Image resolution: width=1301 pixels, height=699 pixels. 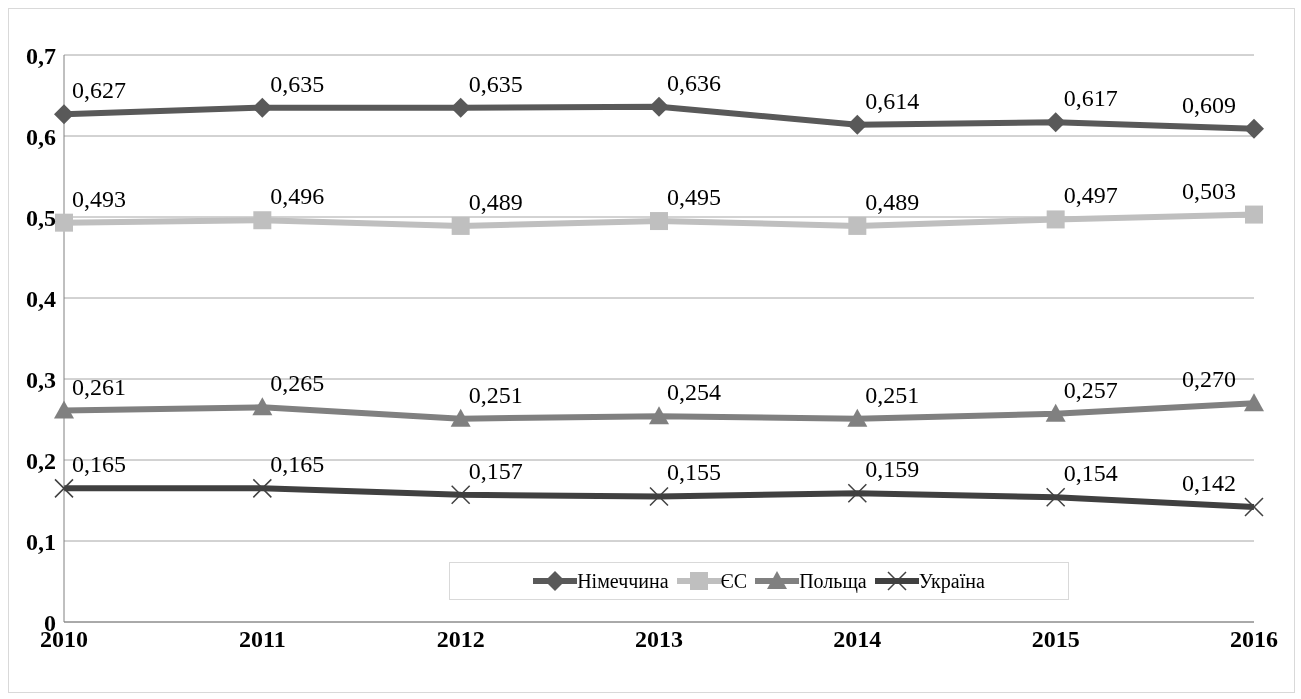 I want to click on data-label: 0,627, so click(x=99, y=90).